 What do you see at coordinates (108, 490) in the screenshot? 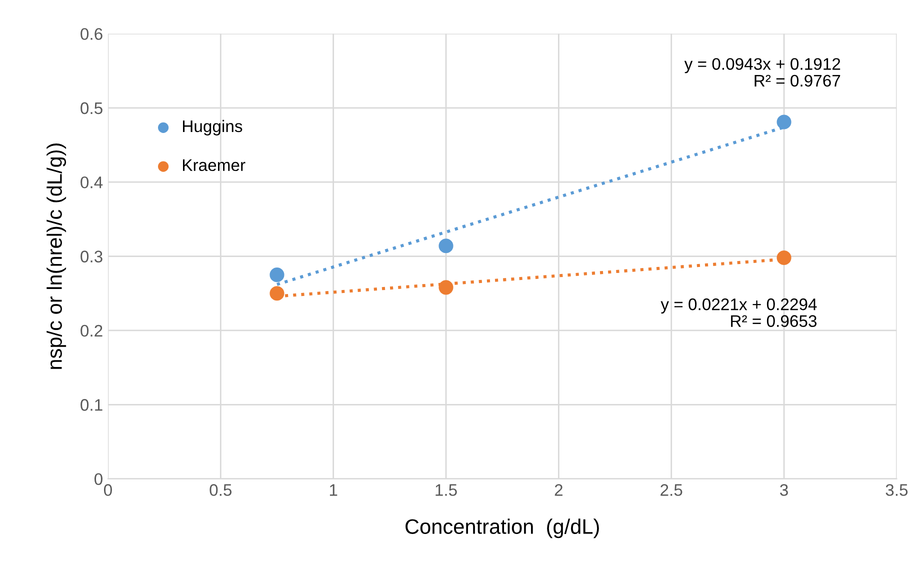
I see `x-tick-label: 0` at bounding box center [108, 490].